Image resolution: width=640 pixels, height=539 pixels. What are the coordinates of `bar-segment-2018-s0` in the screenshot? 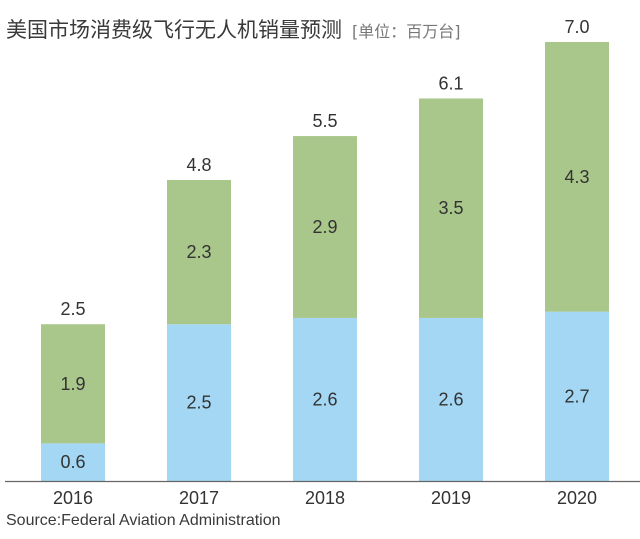 It's located at (325, 399).